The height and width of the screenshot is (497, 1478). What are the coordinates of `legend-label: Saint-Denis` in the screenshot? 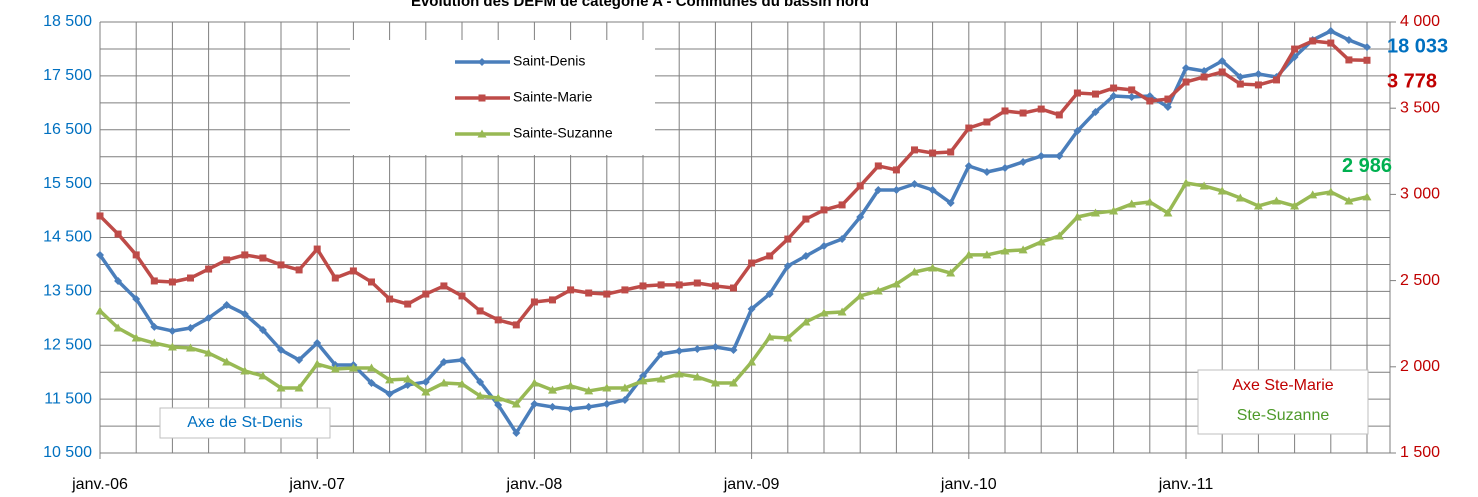 It's located at (549, 61).